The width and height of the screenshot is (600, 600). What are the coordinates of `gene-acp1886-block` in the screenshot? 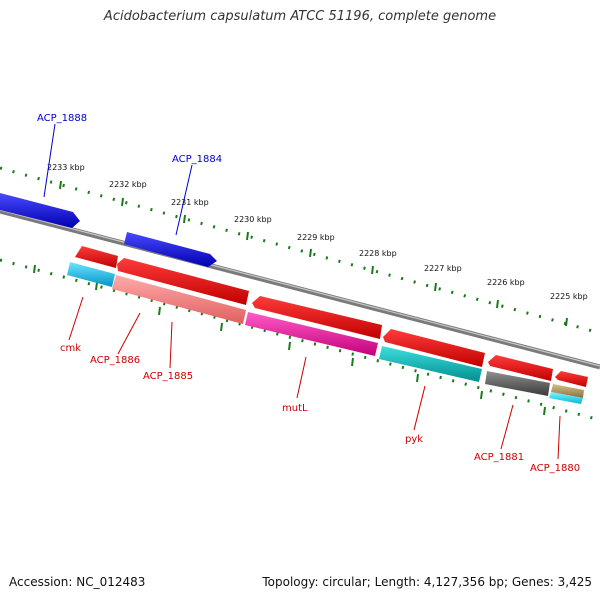 It's located at (179, 299).